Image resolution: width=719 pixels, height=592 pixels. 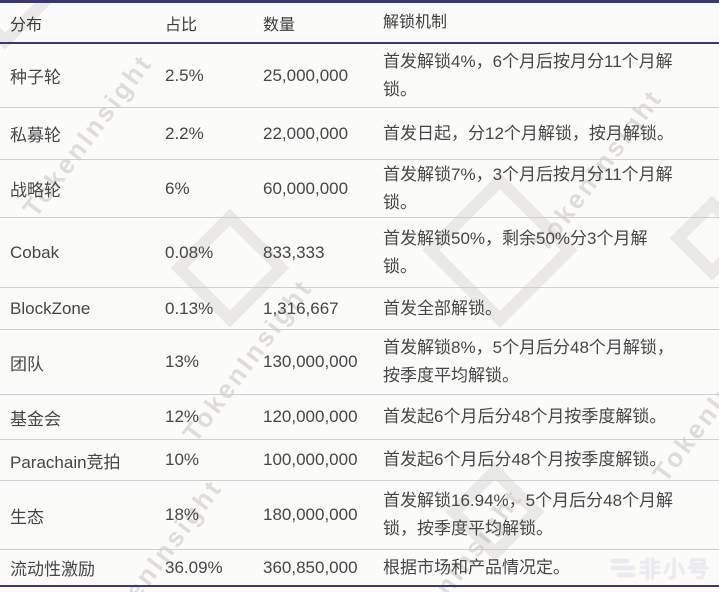 What do you see at coordinates (194, 567) in the screenshot?
I see `cell-ratio: 36.09%` at bounding box center [194, 567].